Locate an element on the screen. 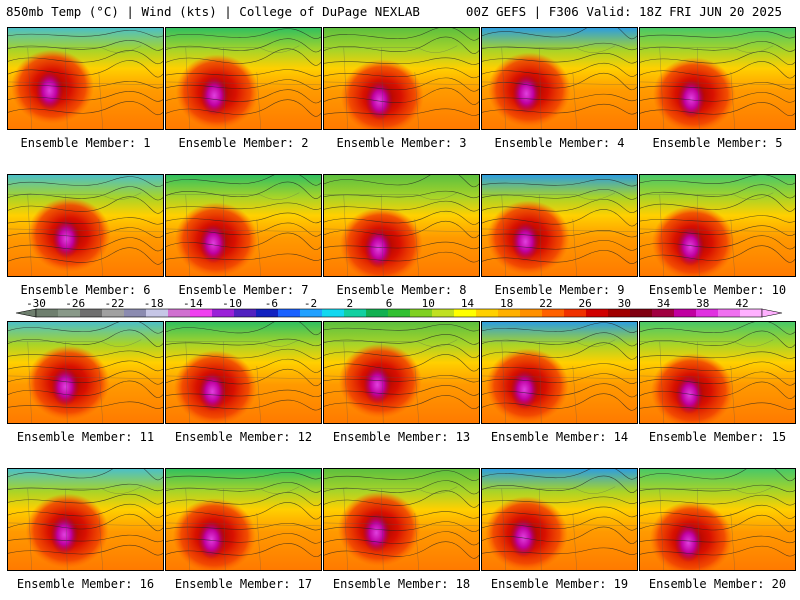  colorbar-tick-label: 42 is located at coordinates (741, 303).